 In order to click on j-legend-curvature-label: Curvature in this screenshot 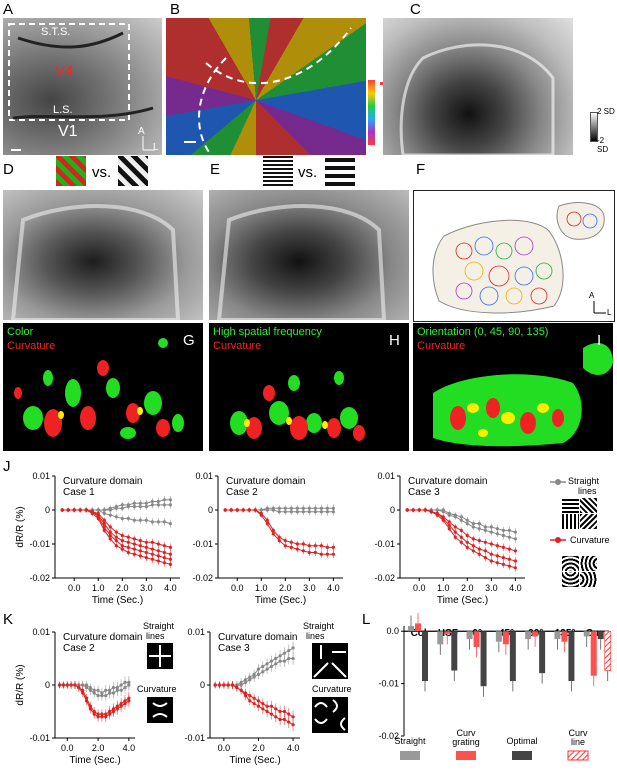, I will do `click(590, 540)`.